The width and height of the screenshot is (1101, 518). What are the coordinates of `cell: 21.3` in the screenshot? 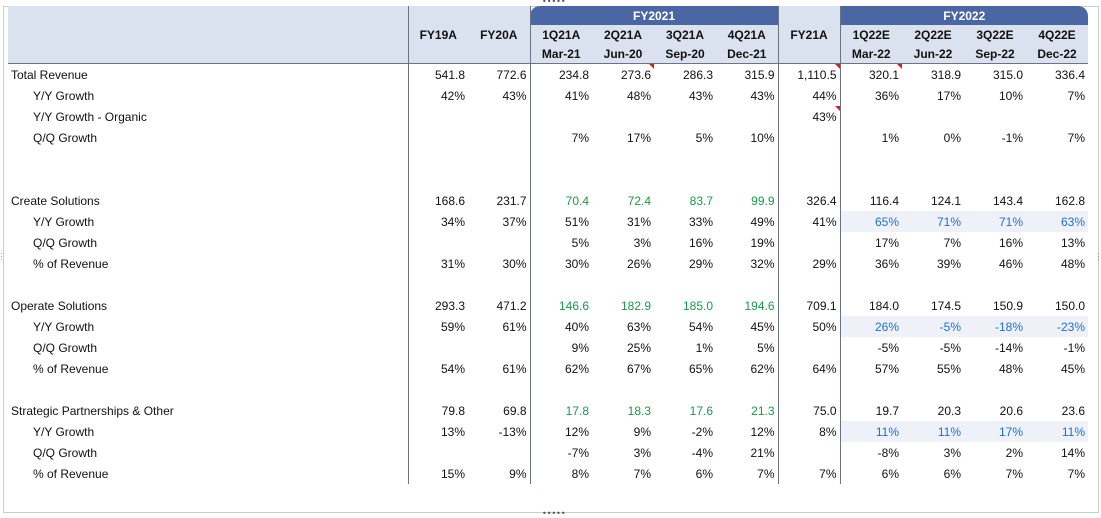 It's located at (763, 410).